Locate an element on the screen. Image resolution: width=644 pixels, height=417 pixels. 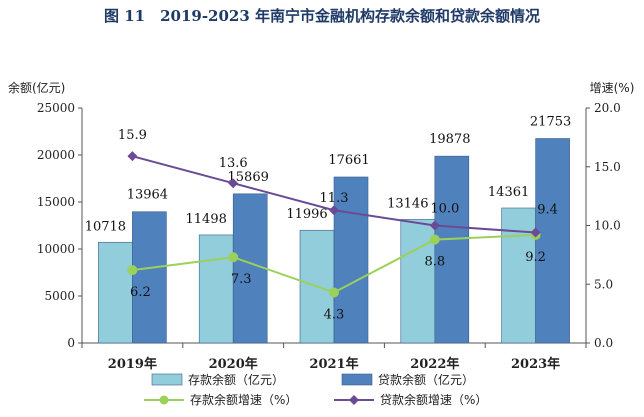
bar-data-label: 19878 is located at coordinates (449, 139).